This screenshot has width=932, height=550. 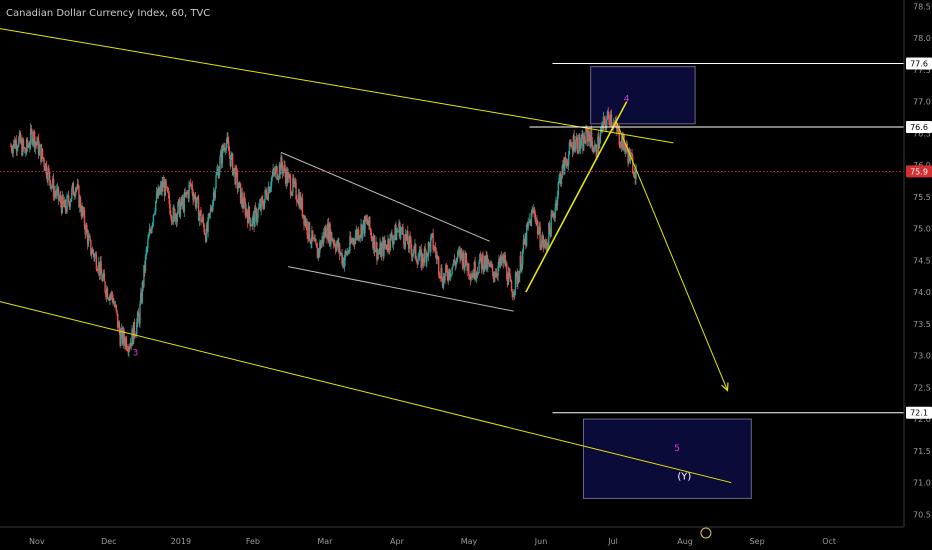 I want to click on price-tag-label: 75.9, so click(x=919, y=171).